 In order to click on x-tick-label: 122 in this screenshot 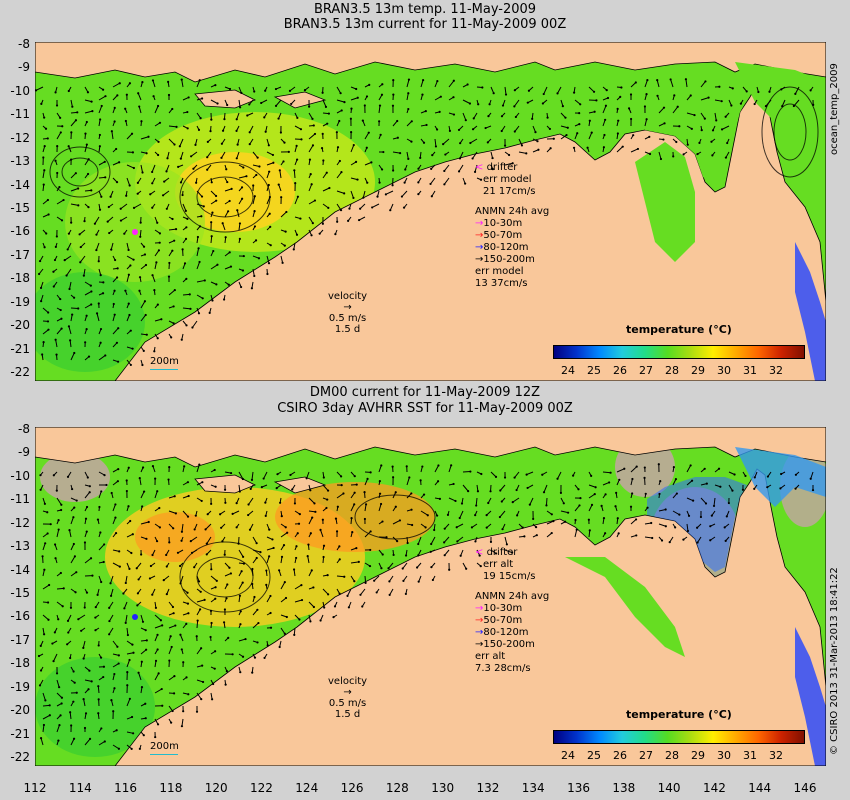, I will do `click(261, 788)`.